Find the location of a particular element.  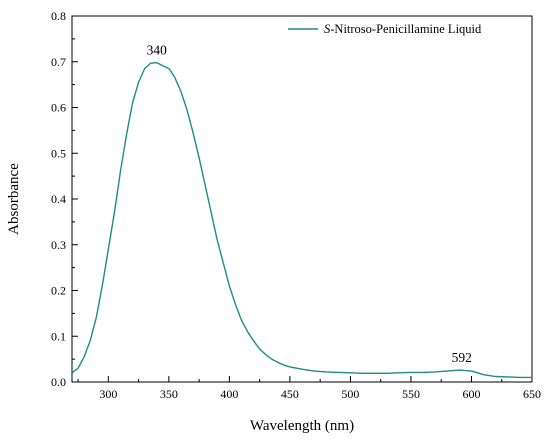

y-tick-label: 0.0 is located at coordinates (58, 382).